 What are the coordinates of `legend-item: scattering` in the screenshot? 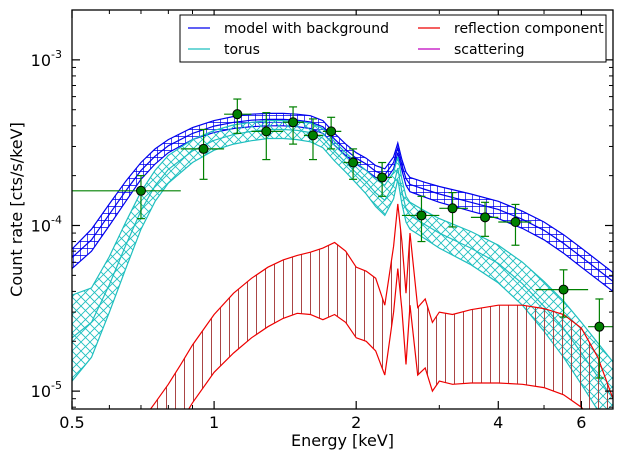 It's located at (471, 50).